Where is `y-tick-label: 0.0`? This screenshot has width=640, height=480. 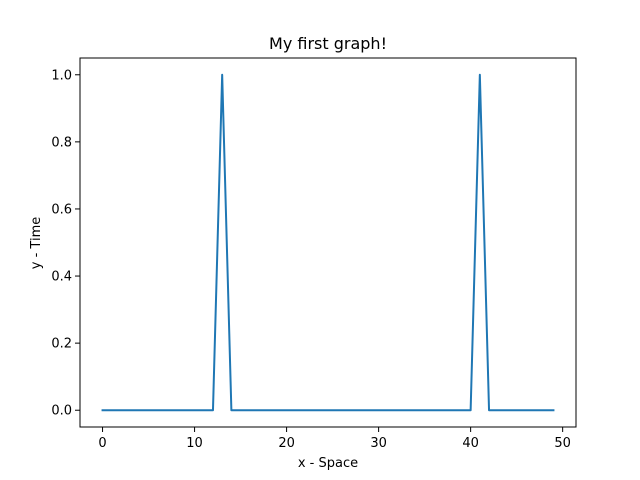
y-tick-label: 0.0 is located at coordinates (61, 411).